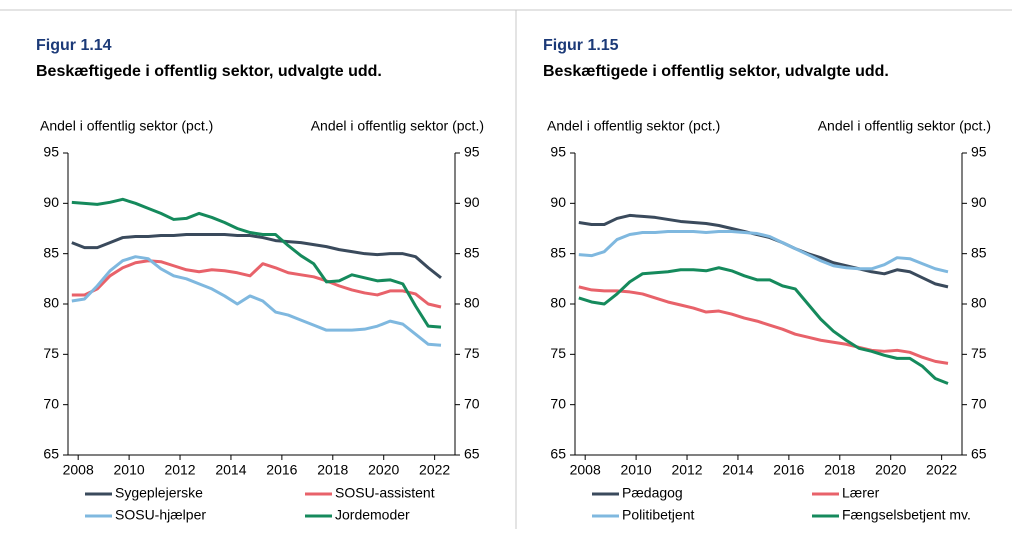 The width and height of the screenshot is (1012, 534). I want to click on figure-label: Figur 1.14, so click(74, 45).